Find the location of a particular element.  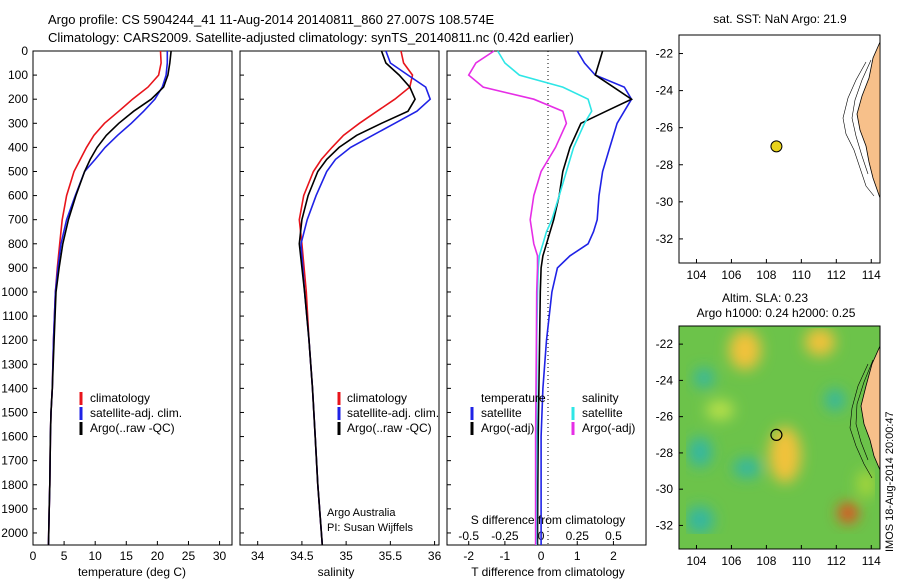

x-tick-label: 10 is located at coordinates (96, 556).